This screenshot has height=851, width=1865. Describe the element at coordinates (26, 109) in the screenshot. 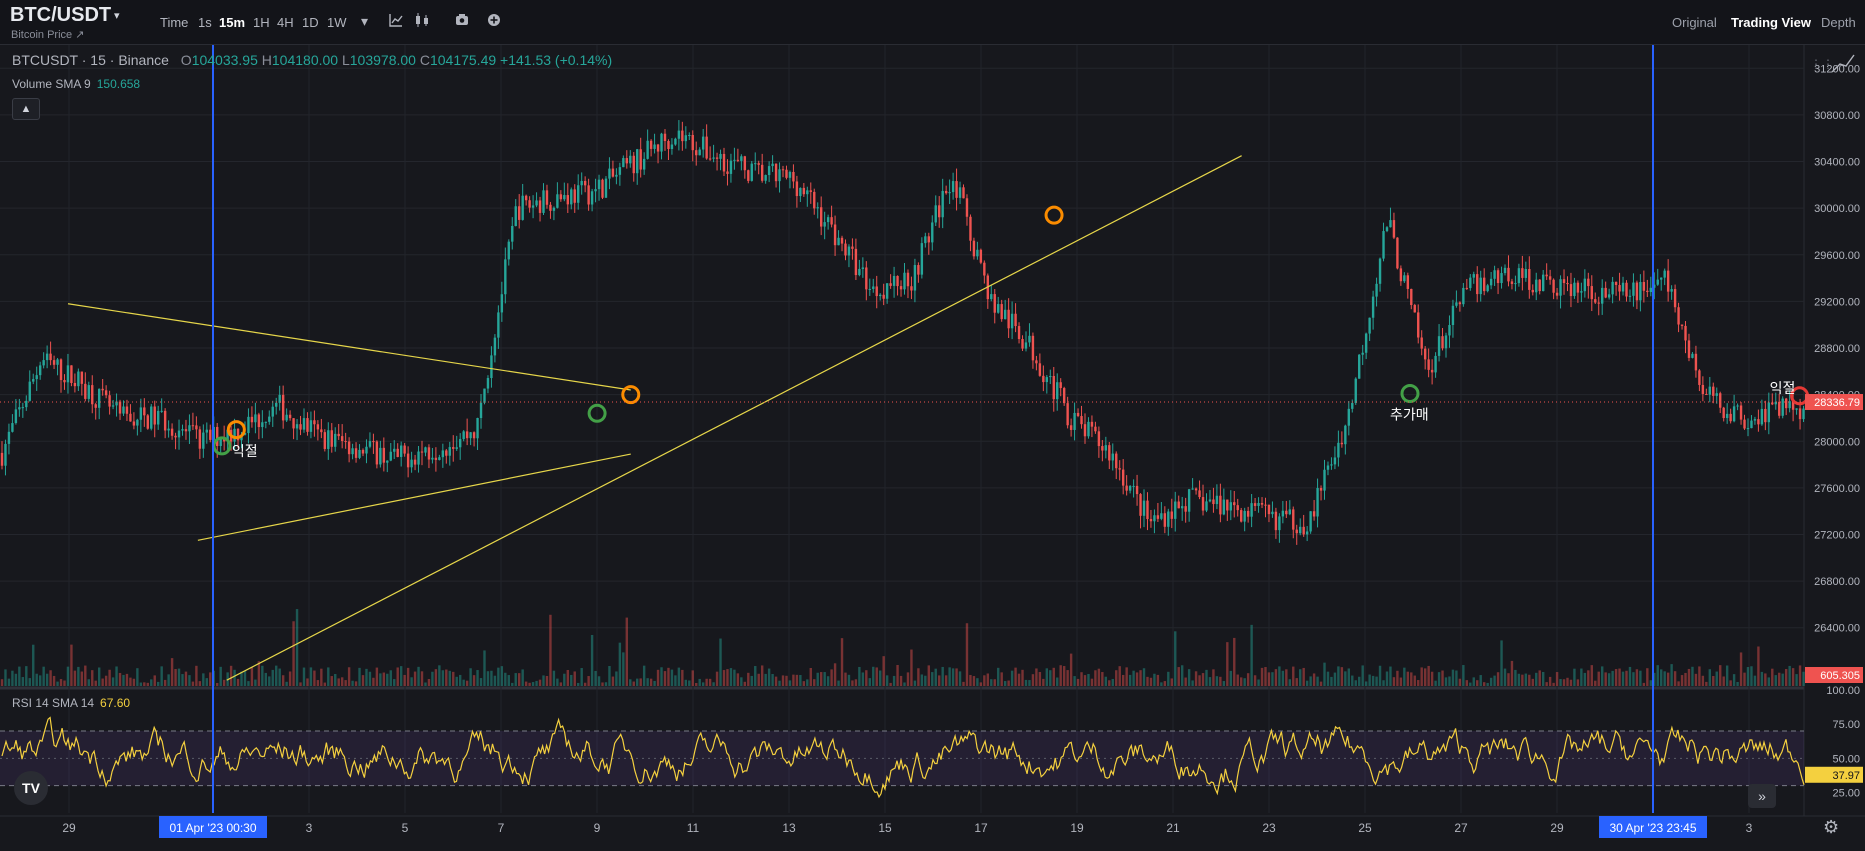

I see `collapse-legend-button: ▲` at that location.